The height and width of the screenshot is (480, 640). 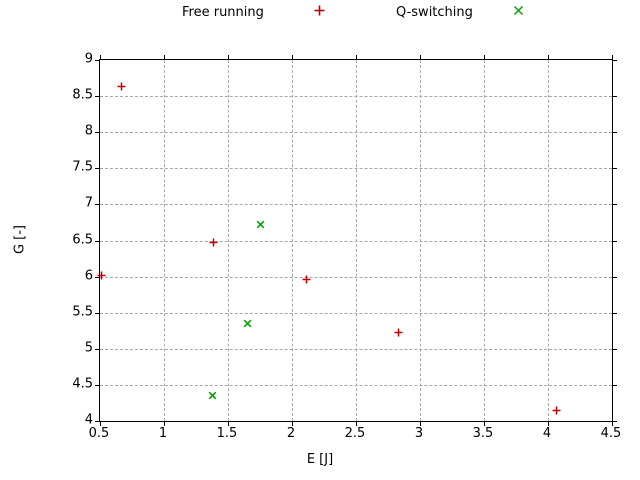 I want to click on legend-label-free-running: Free running, so click(x=223, y=12).